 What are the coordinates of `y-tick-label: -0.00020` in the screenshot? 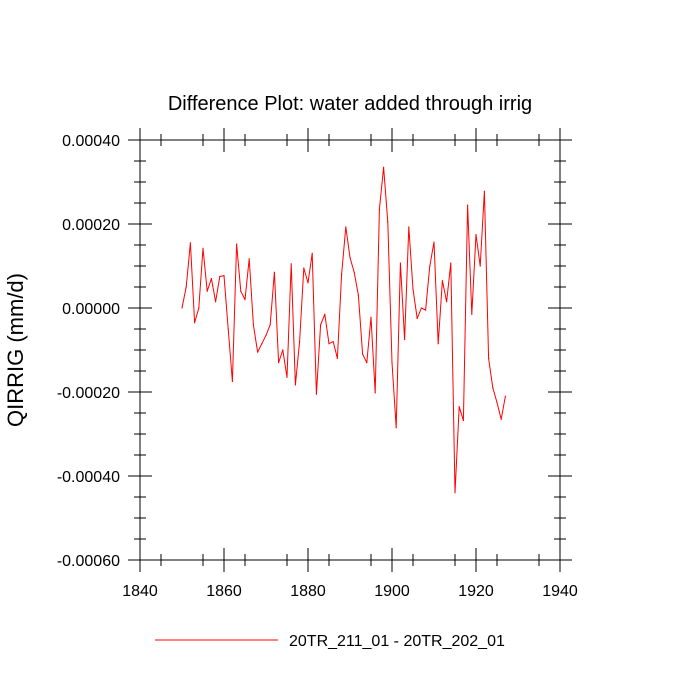 It's located at (88, 393).